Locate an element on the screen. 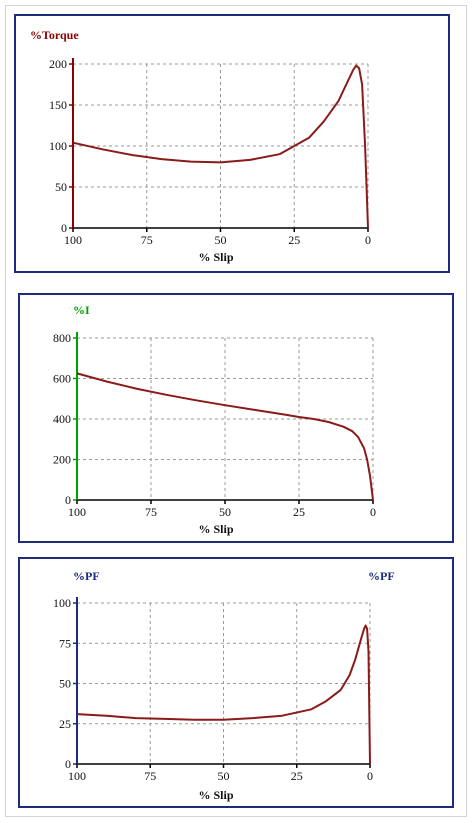 The image size is (474, 823). y-tick-label: 75 is located at coordinates (65, 643).